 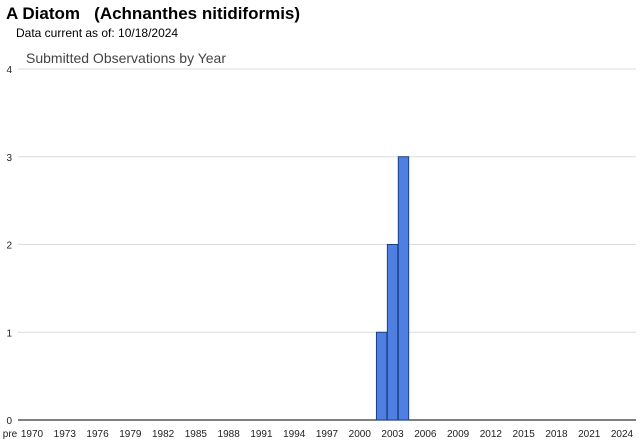 I want to click on x-tick-label: 2003, so click(x=392, y=434).